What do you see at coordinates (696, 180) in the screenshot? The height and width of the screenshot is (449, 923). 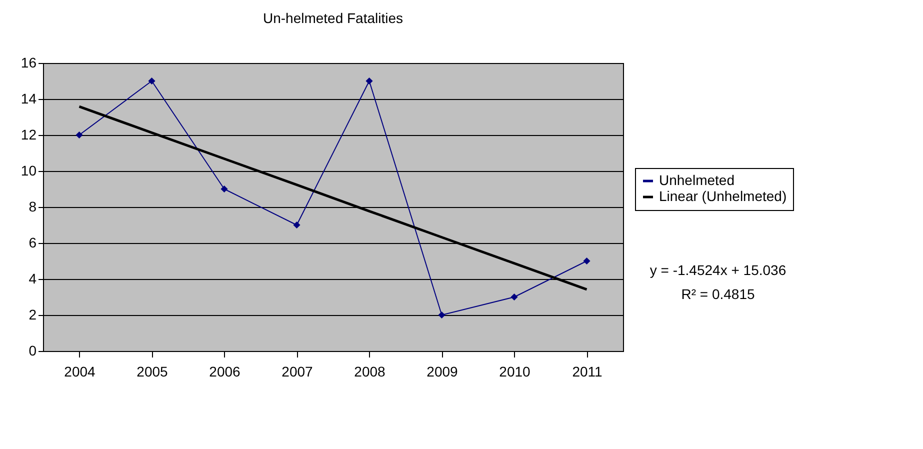 I see `legend-label: Unhelmeted` at bounding box center [696, 180].